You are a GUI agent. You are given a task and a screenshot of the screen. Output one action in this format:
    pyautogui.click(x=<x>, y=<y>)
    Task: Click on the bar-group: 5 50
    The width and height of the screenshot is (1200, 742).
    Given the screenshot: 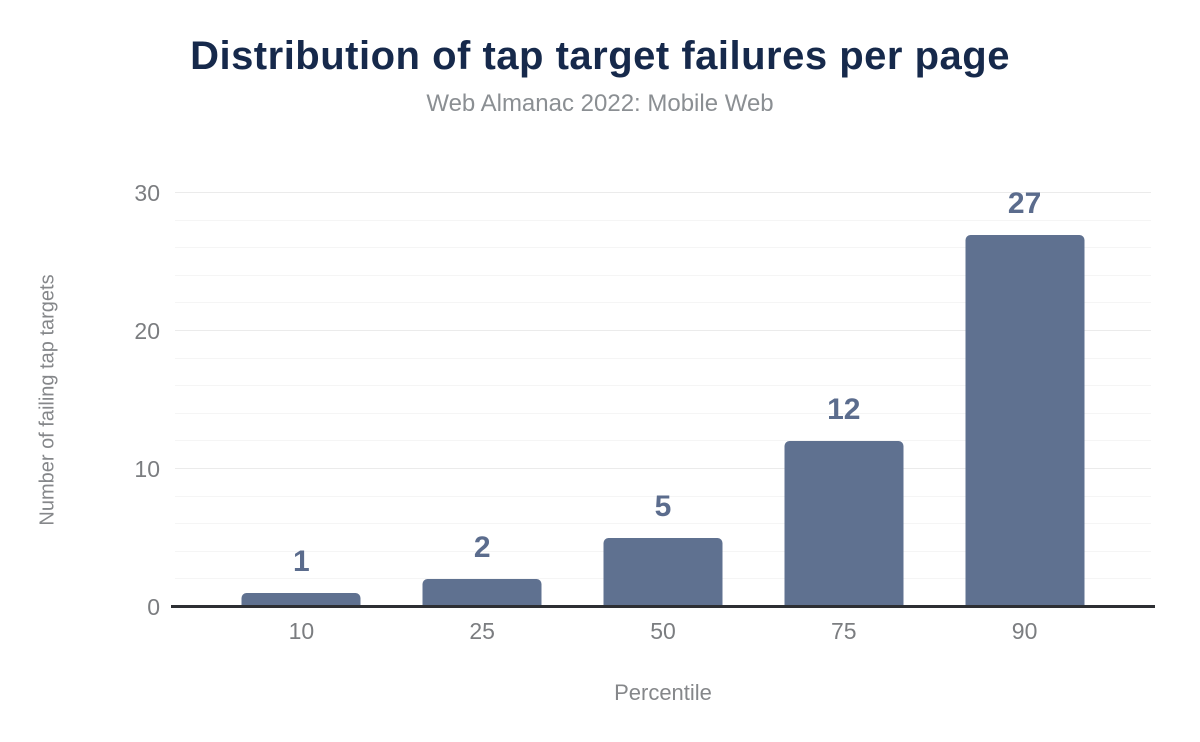 What is the action you would take?
    pyautogui.click(x=663, y=402)
    